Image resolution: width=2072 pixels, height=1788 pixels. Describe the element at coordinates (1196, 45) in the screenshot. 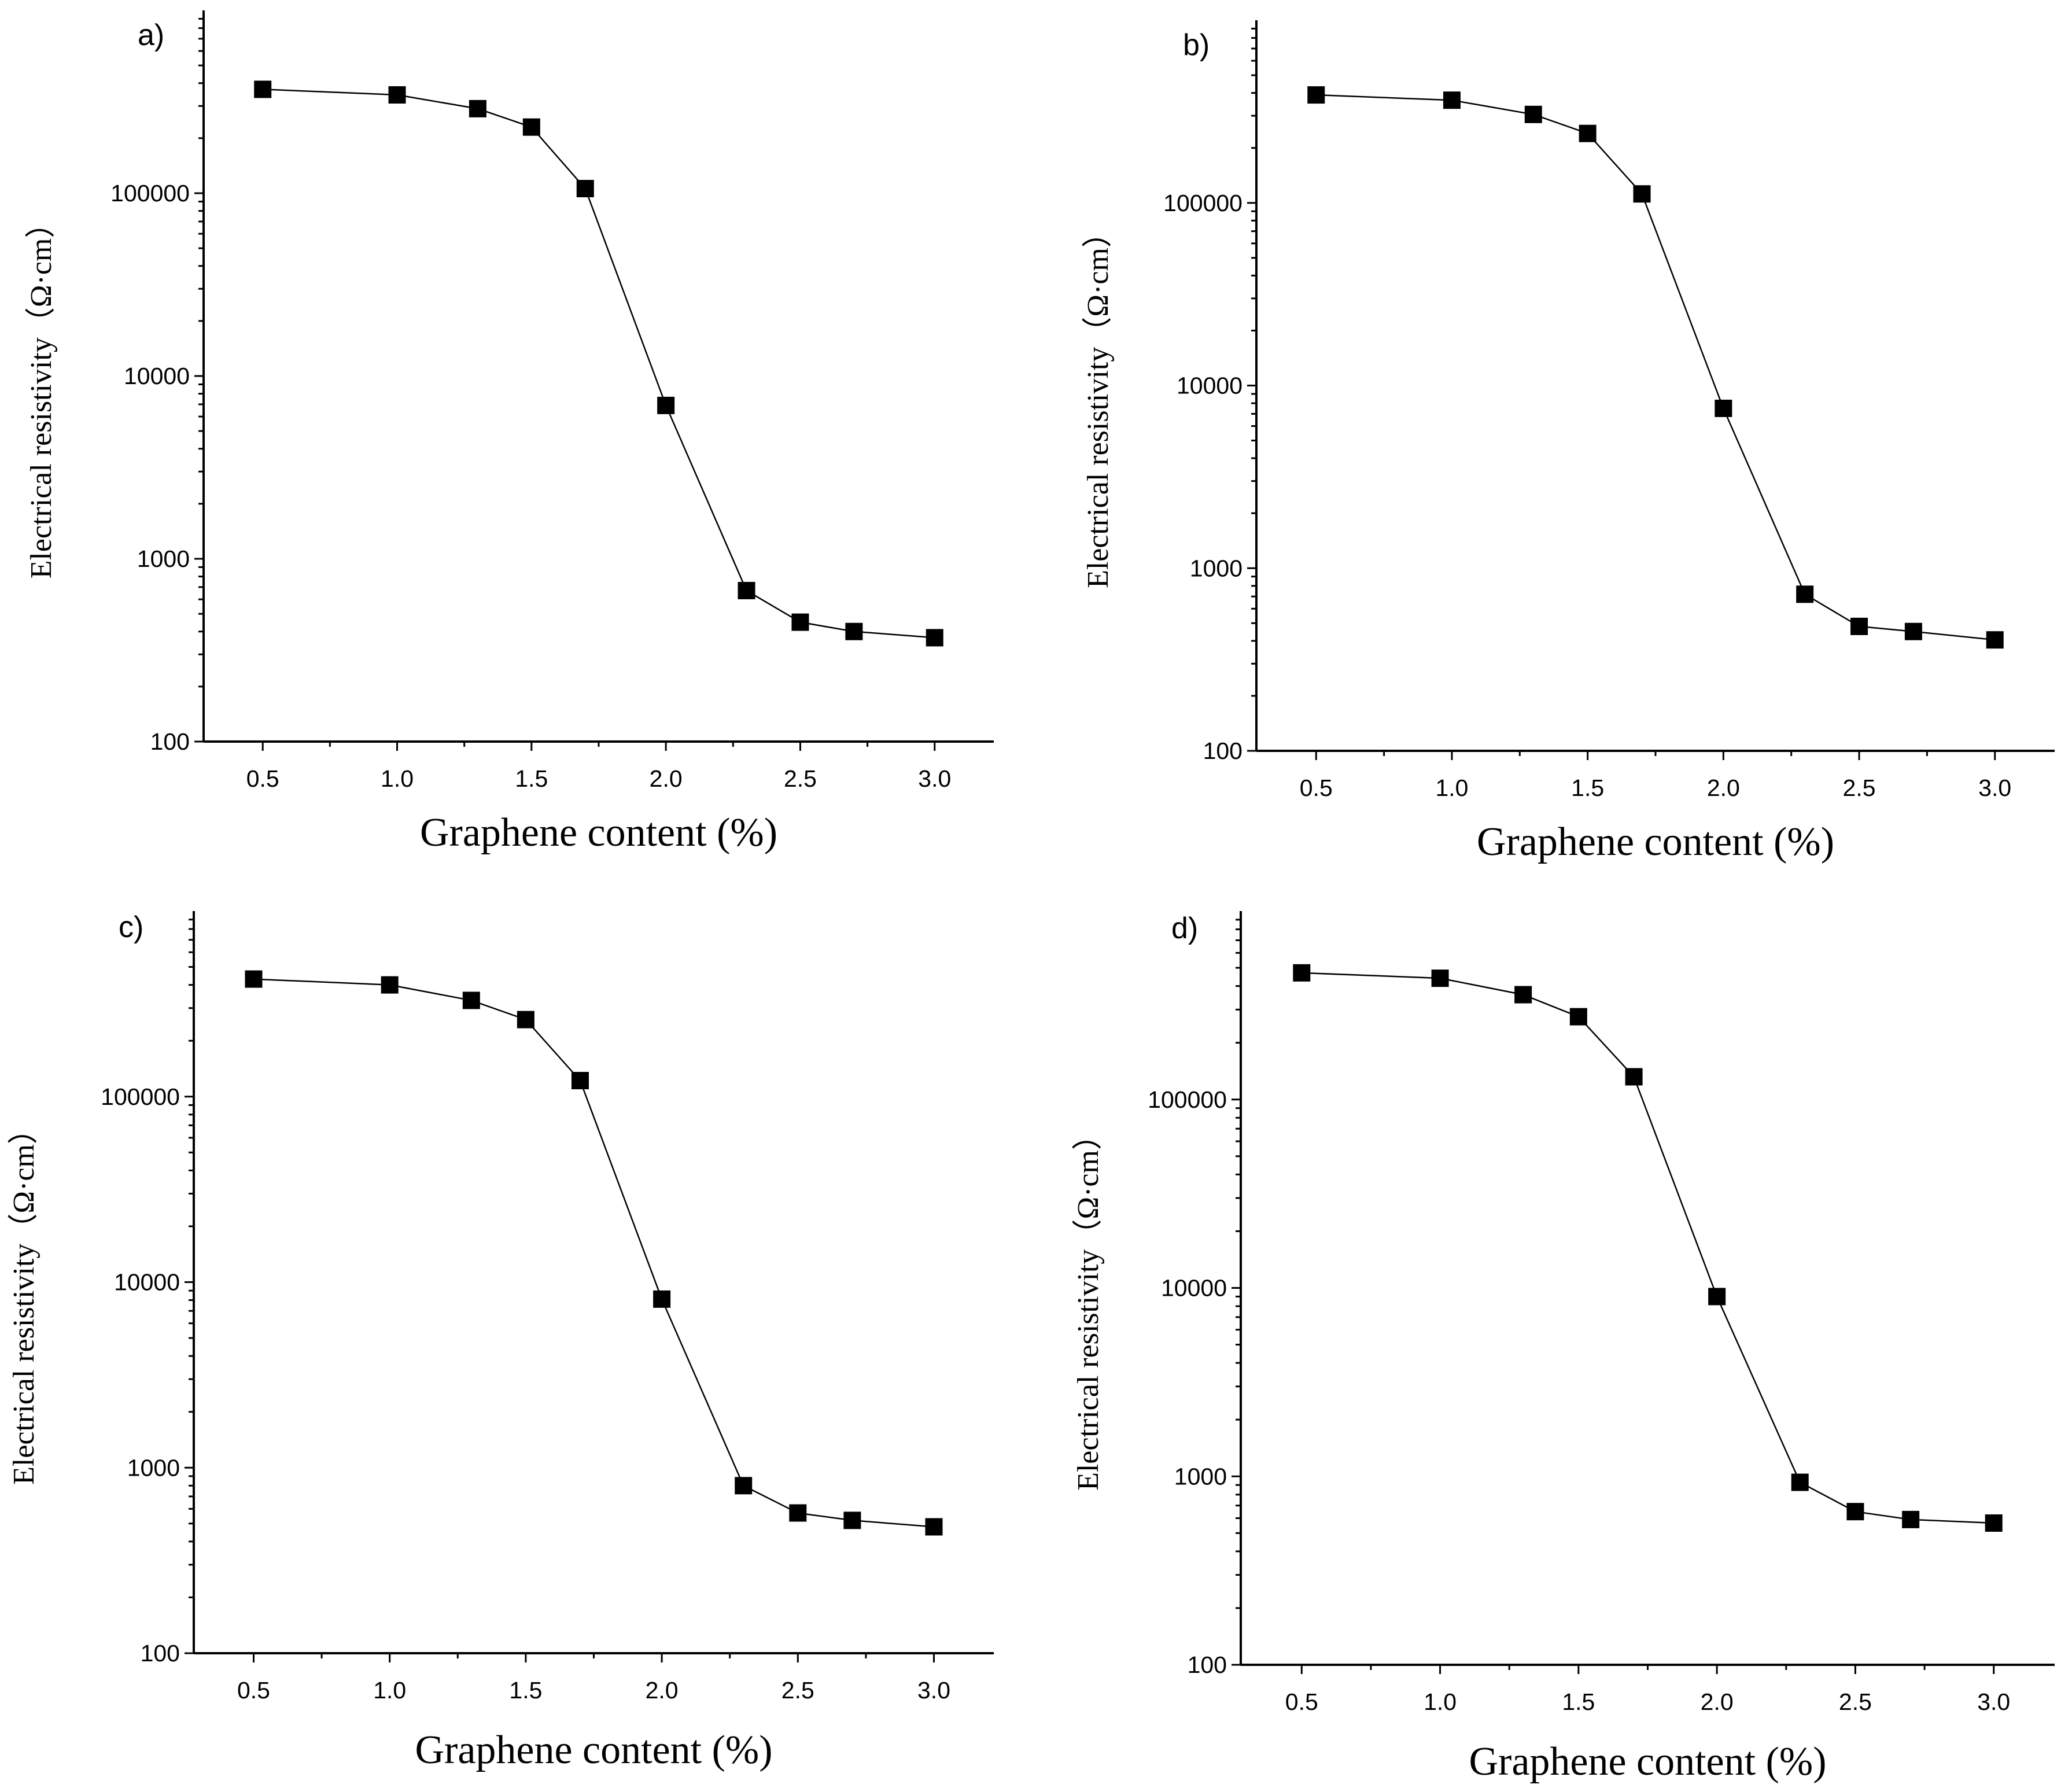

I see `panel-label: b)` at that location.